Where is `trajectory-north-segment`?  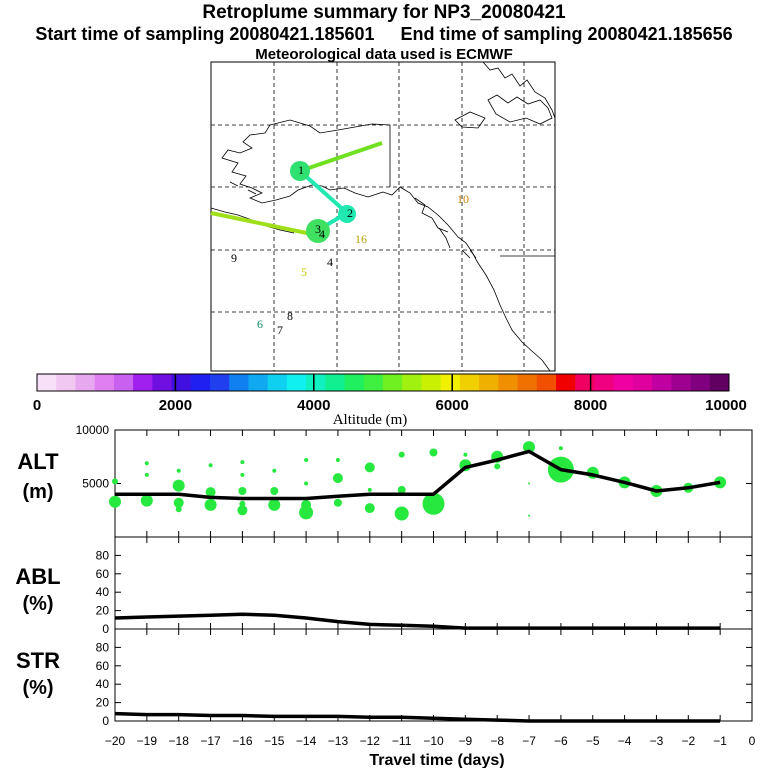
trajectory-north-segment is located at coordinates (341, 157).